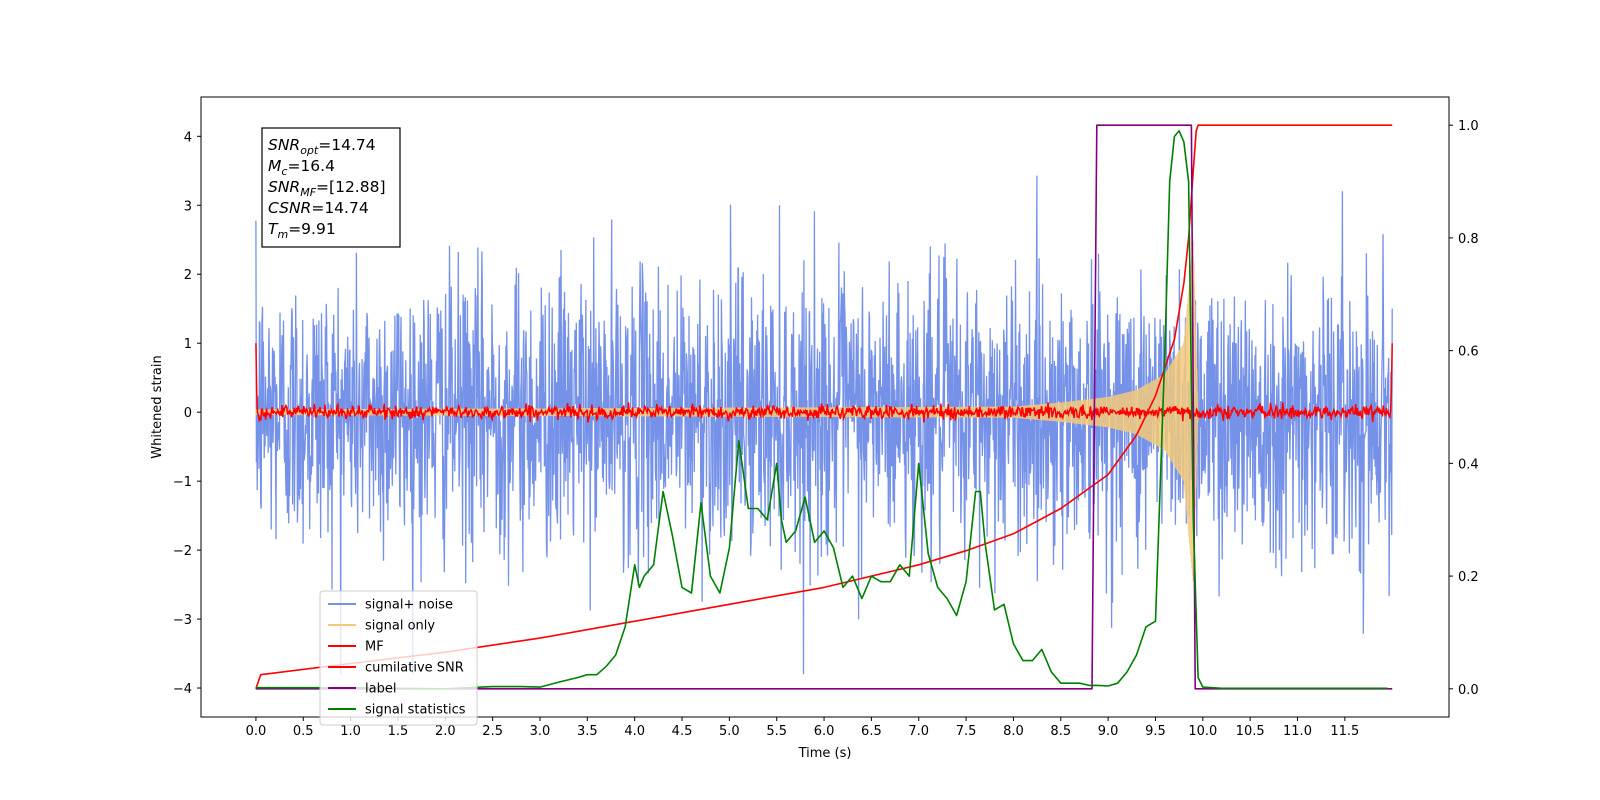  Describe the element at coordinates (400, 626) in the screenshot. I see `legend-label: signal only` at that location.